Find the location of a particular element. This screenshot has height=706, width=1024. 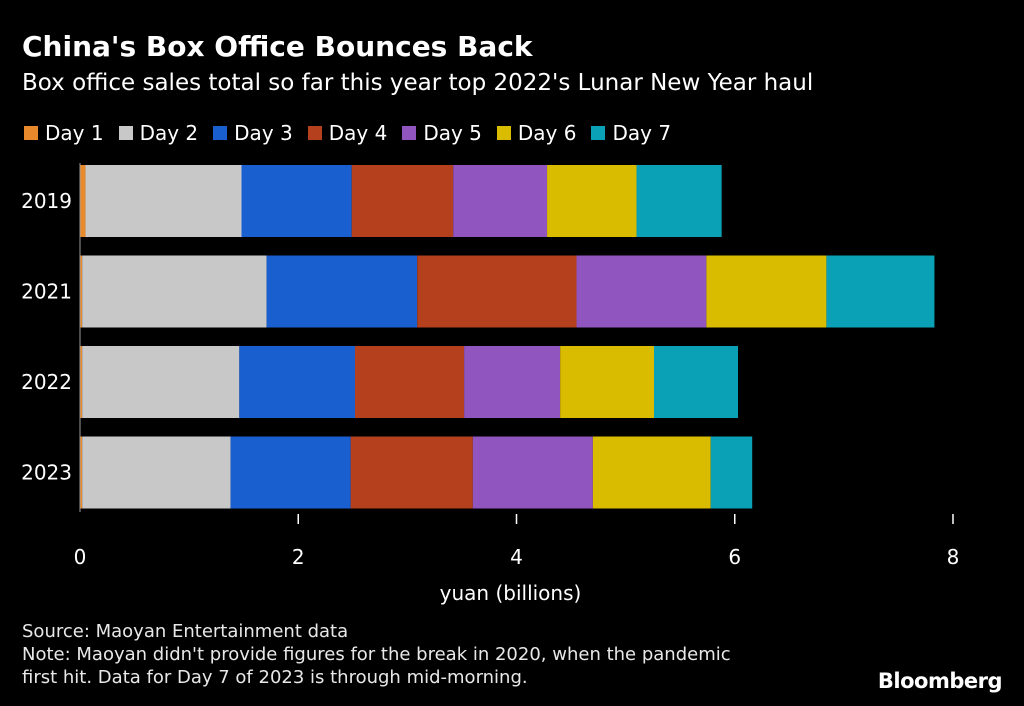

legend-item-day-5: Day 5 is located at coordinates (442, 133).